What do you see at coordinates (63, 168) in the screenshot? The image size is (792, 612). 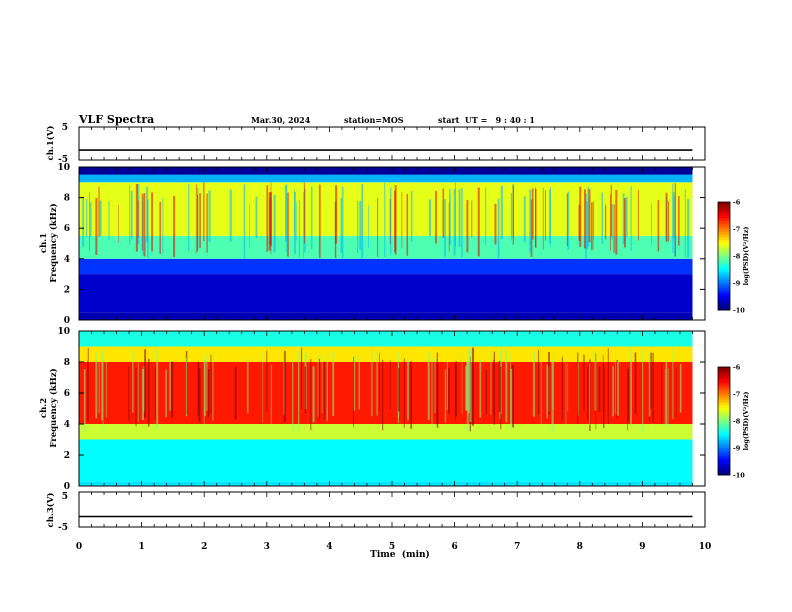 I see `freq-tick-label: 10` at bounding box center [63, 168].